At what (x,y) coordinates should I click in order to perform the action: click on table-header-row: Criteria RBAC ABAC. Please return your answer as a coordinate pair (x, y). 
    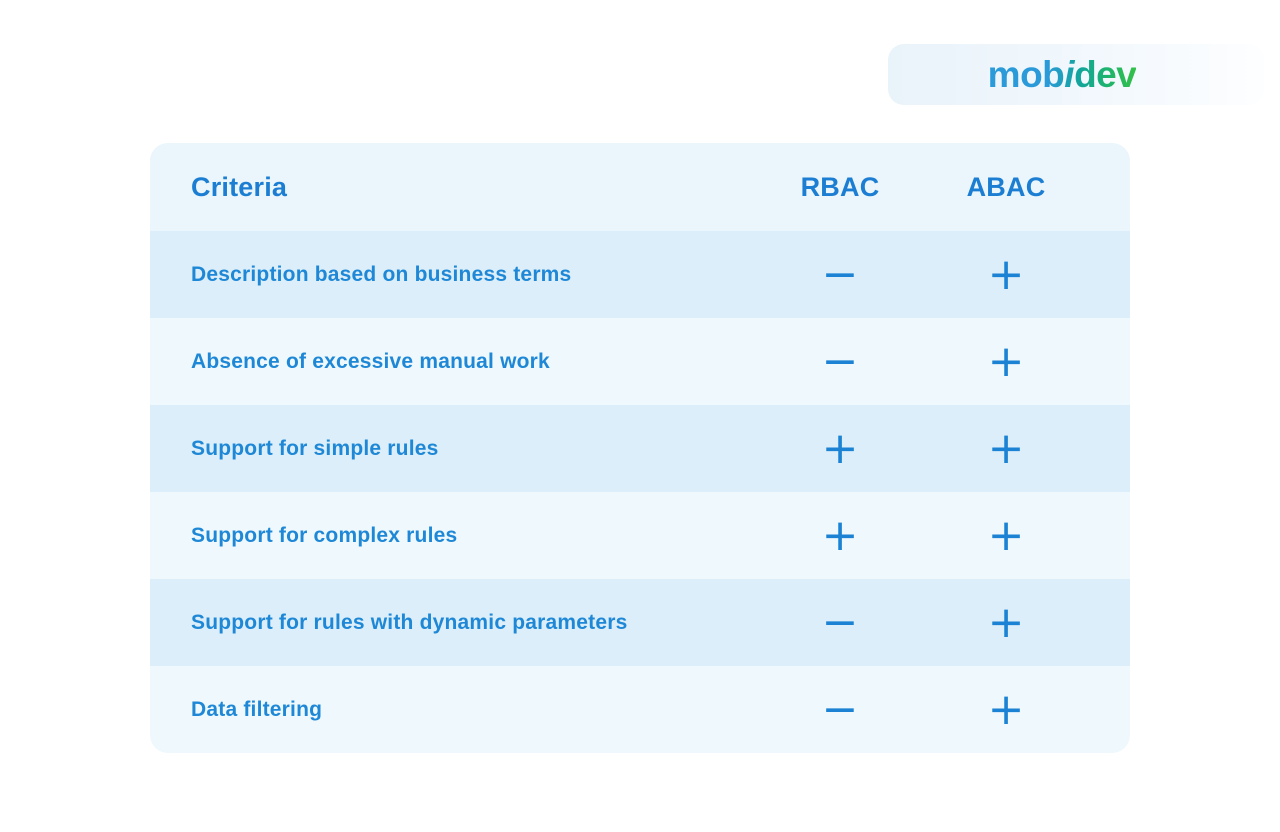
    Looking at the image, I should click on (640, 187).